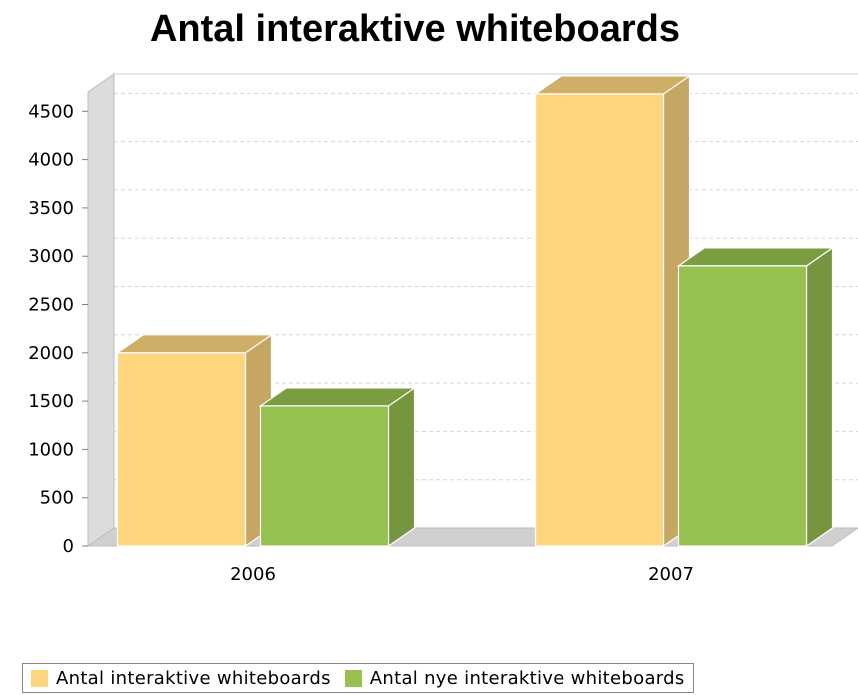 This screenshot has width=858, height=695. I want to click on y-tick-label: 4500, so click(51, 111).